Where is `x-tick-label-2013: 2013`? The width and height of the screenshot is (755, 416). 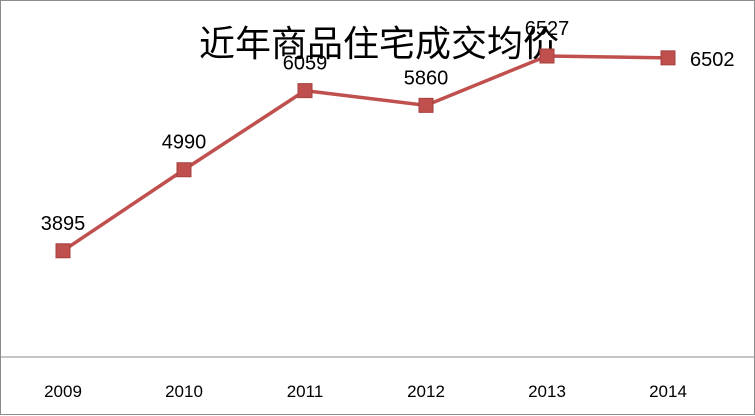
x-tick-label-2013: 2013 is located at coordinates (547, 391).